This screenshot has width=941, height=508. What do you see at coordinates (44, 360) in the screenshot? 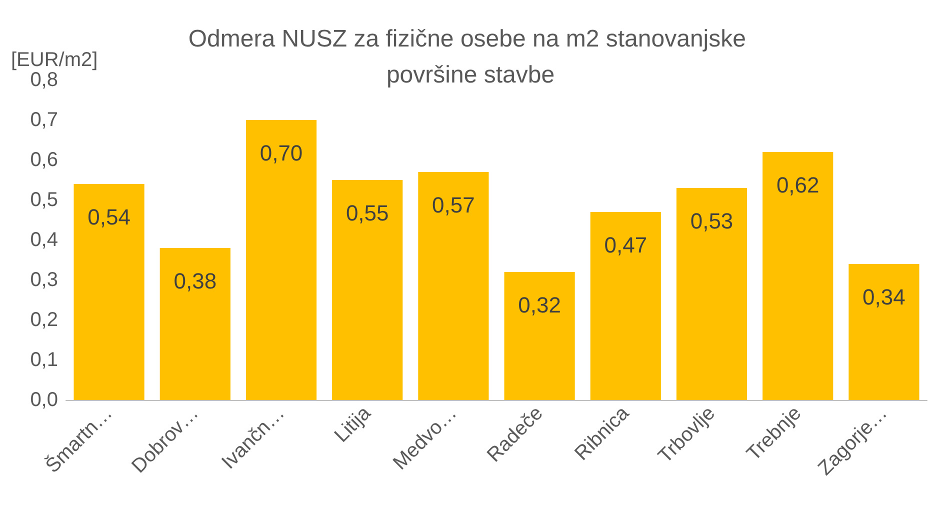
I see `y-tick-label: 0,1` at bounding box center [44, 360].